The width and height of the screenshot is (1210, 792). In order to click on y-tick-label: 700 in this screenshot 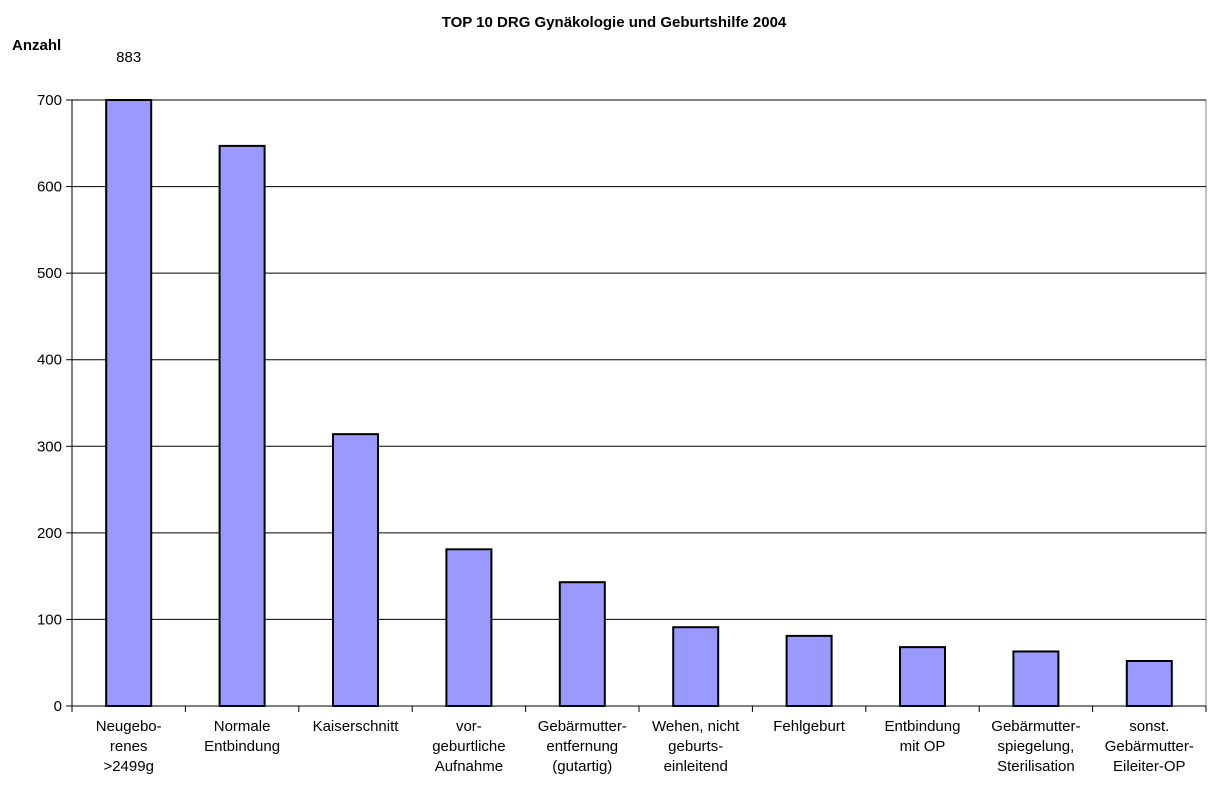, I will do `click(49, 100)`.